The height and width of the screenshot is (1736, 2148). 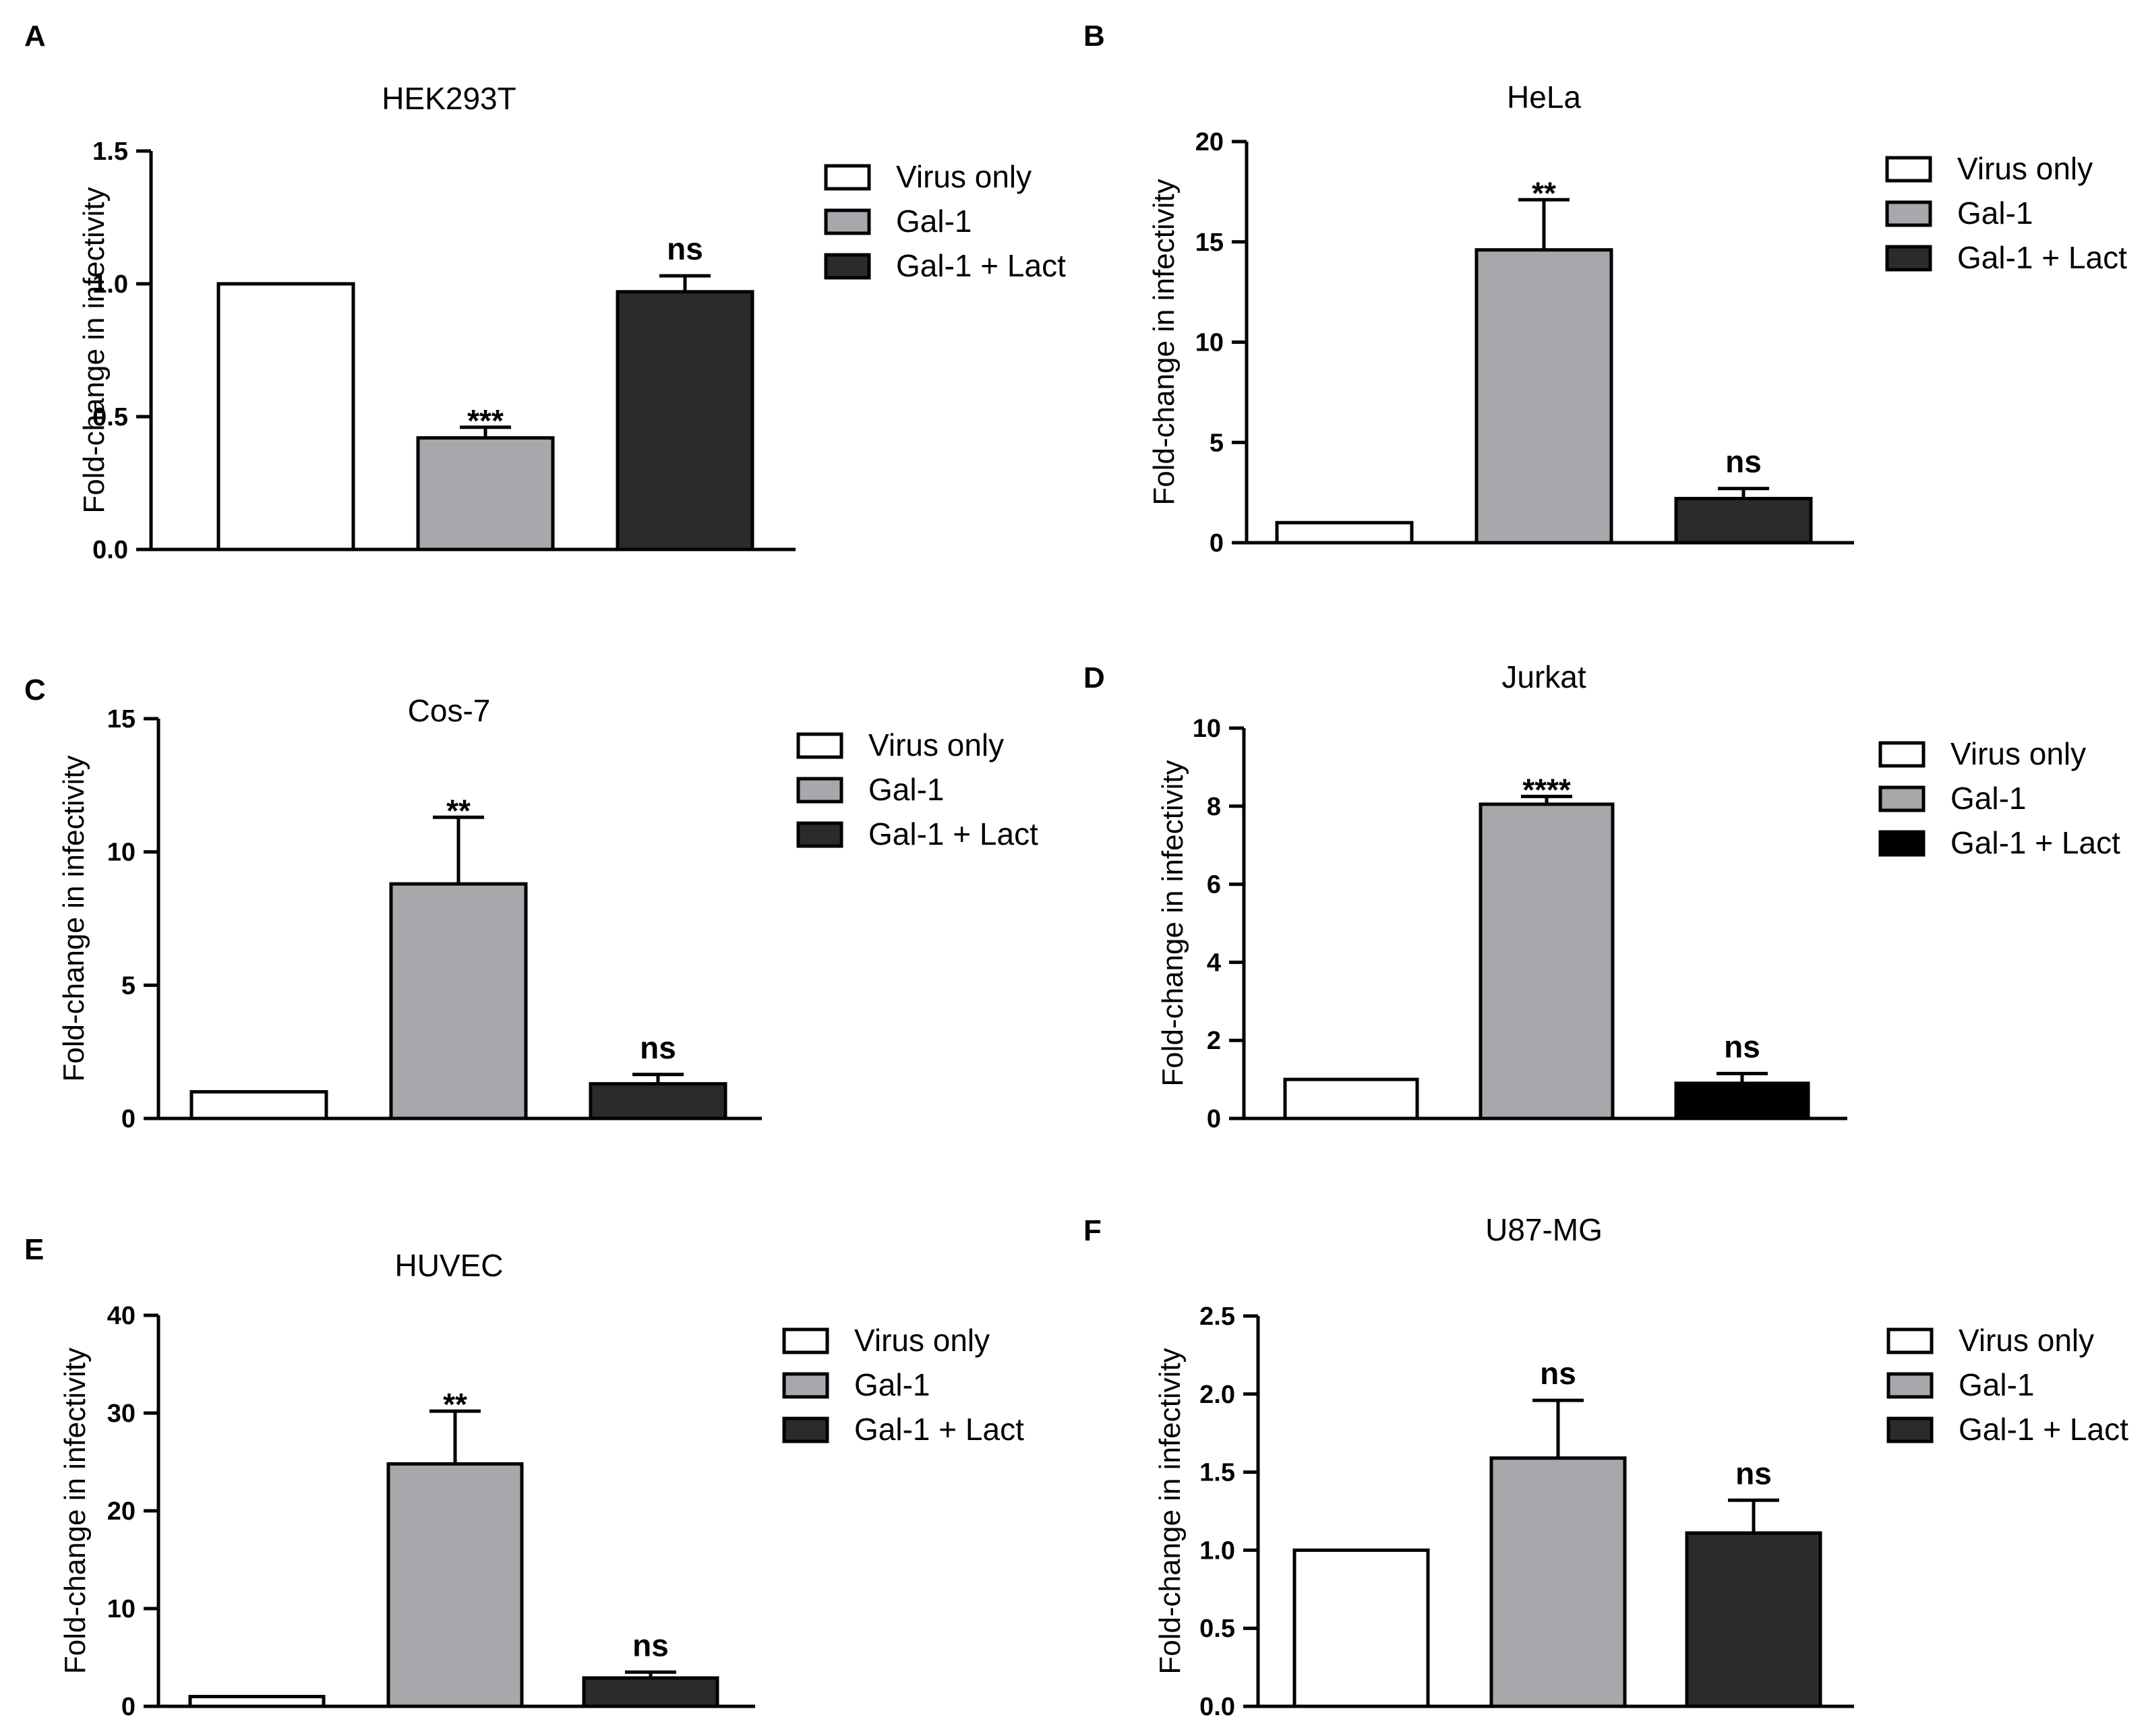 I want to click on panel-letter: A, so click(x=35, y=36).